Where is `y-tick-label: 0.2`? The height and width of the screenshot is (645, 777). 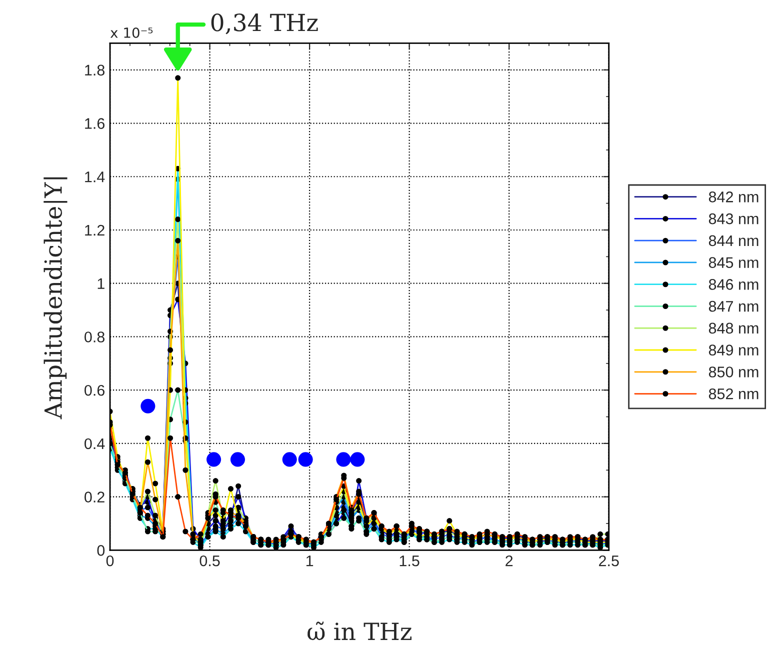
y-tick-label: 0.2 is located at coordinates (94, 497).